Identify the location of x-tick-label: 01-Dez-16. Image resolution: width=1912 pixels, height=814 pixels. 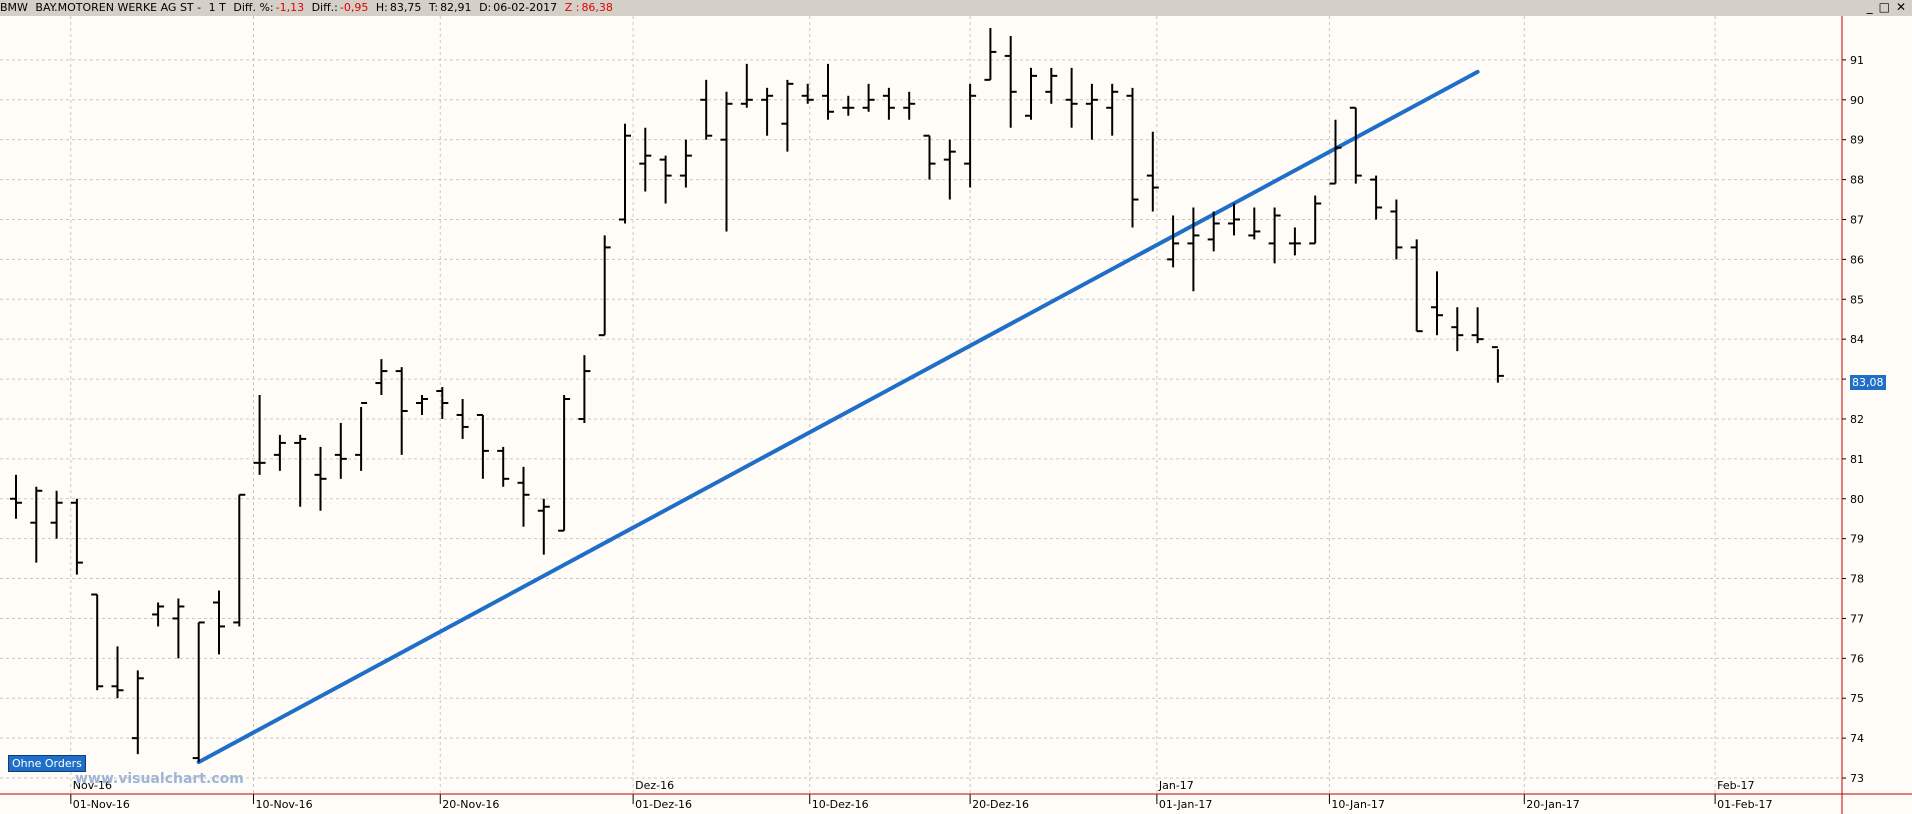
(663, 804).